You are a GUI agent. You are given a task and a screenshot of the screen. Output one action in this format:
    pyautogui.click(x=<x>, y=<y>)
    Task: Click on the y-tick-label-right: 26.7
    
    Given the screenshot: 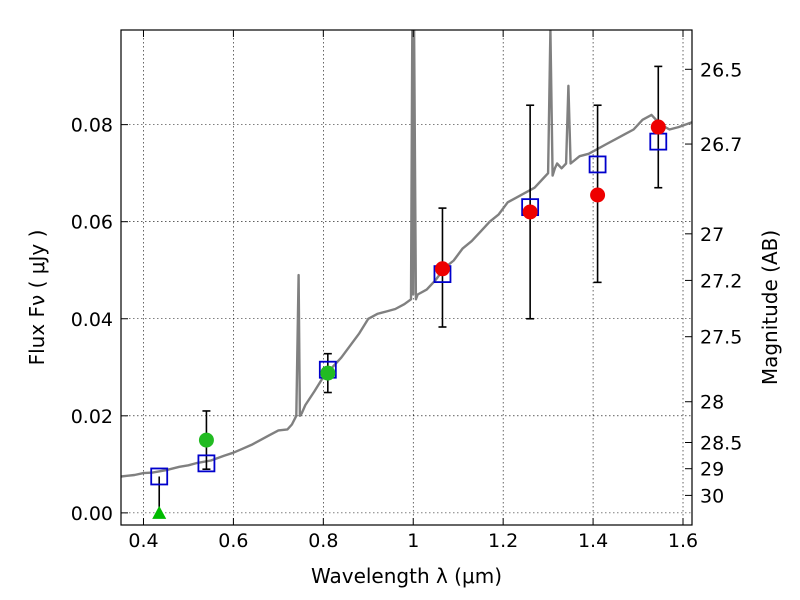 What is the action you would take?
    pyautogui.click(x=721, y=145)
    